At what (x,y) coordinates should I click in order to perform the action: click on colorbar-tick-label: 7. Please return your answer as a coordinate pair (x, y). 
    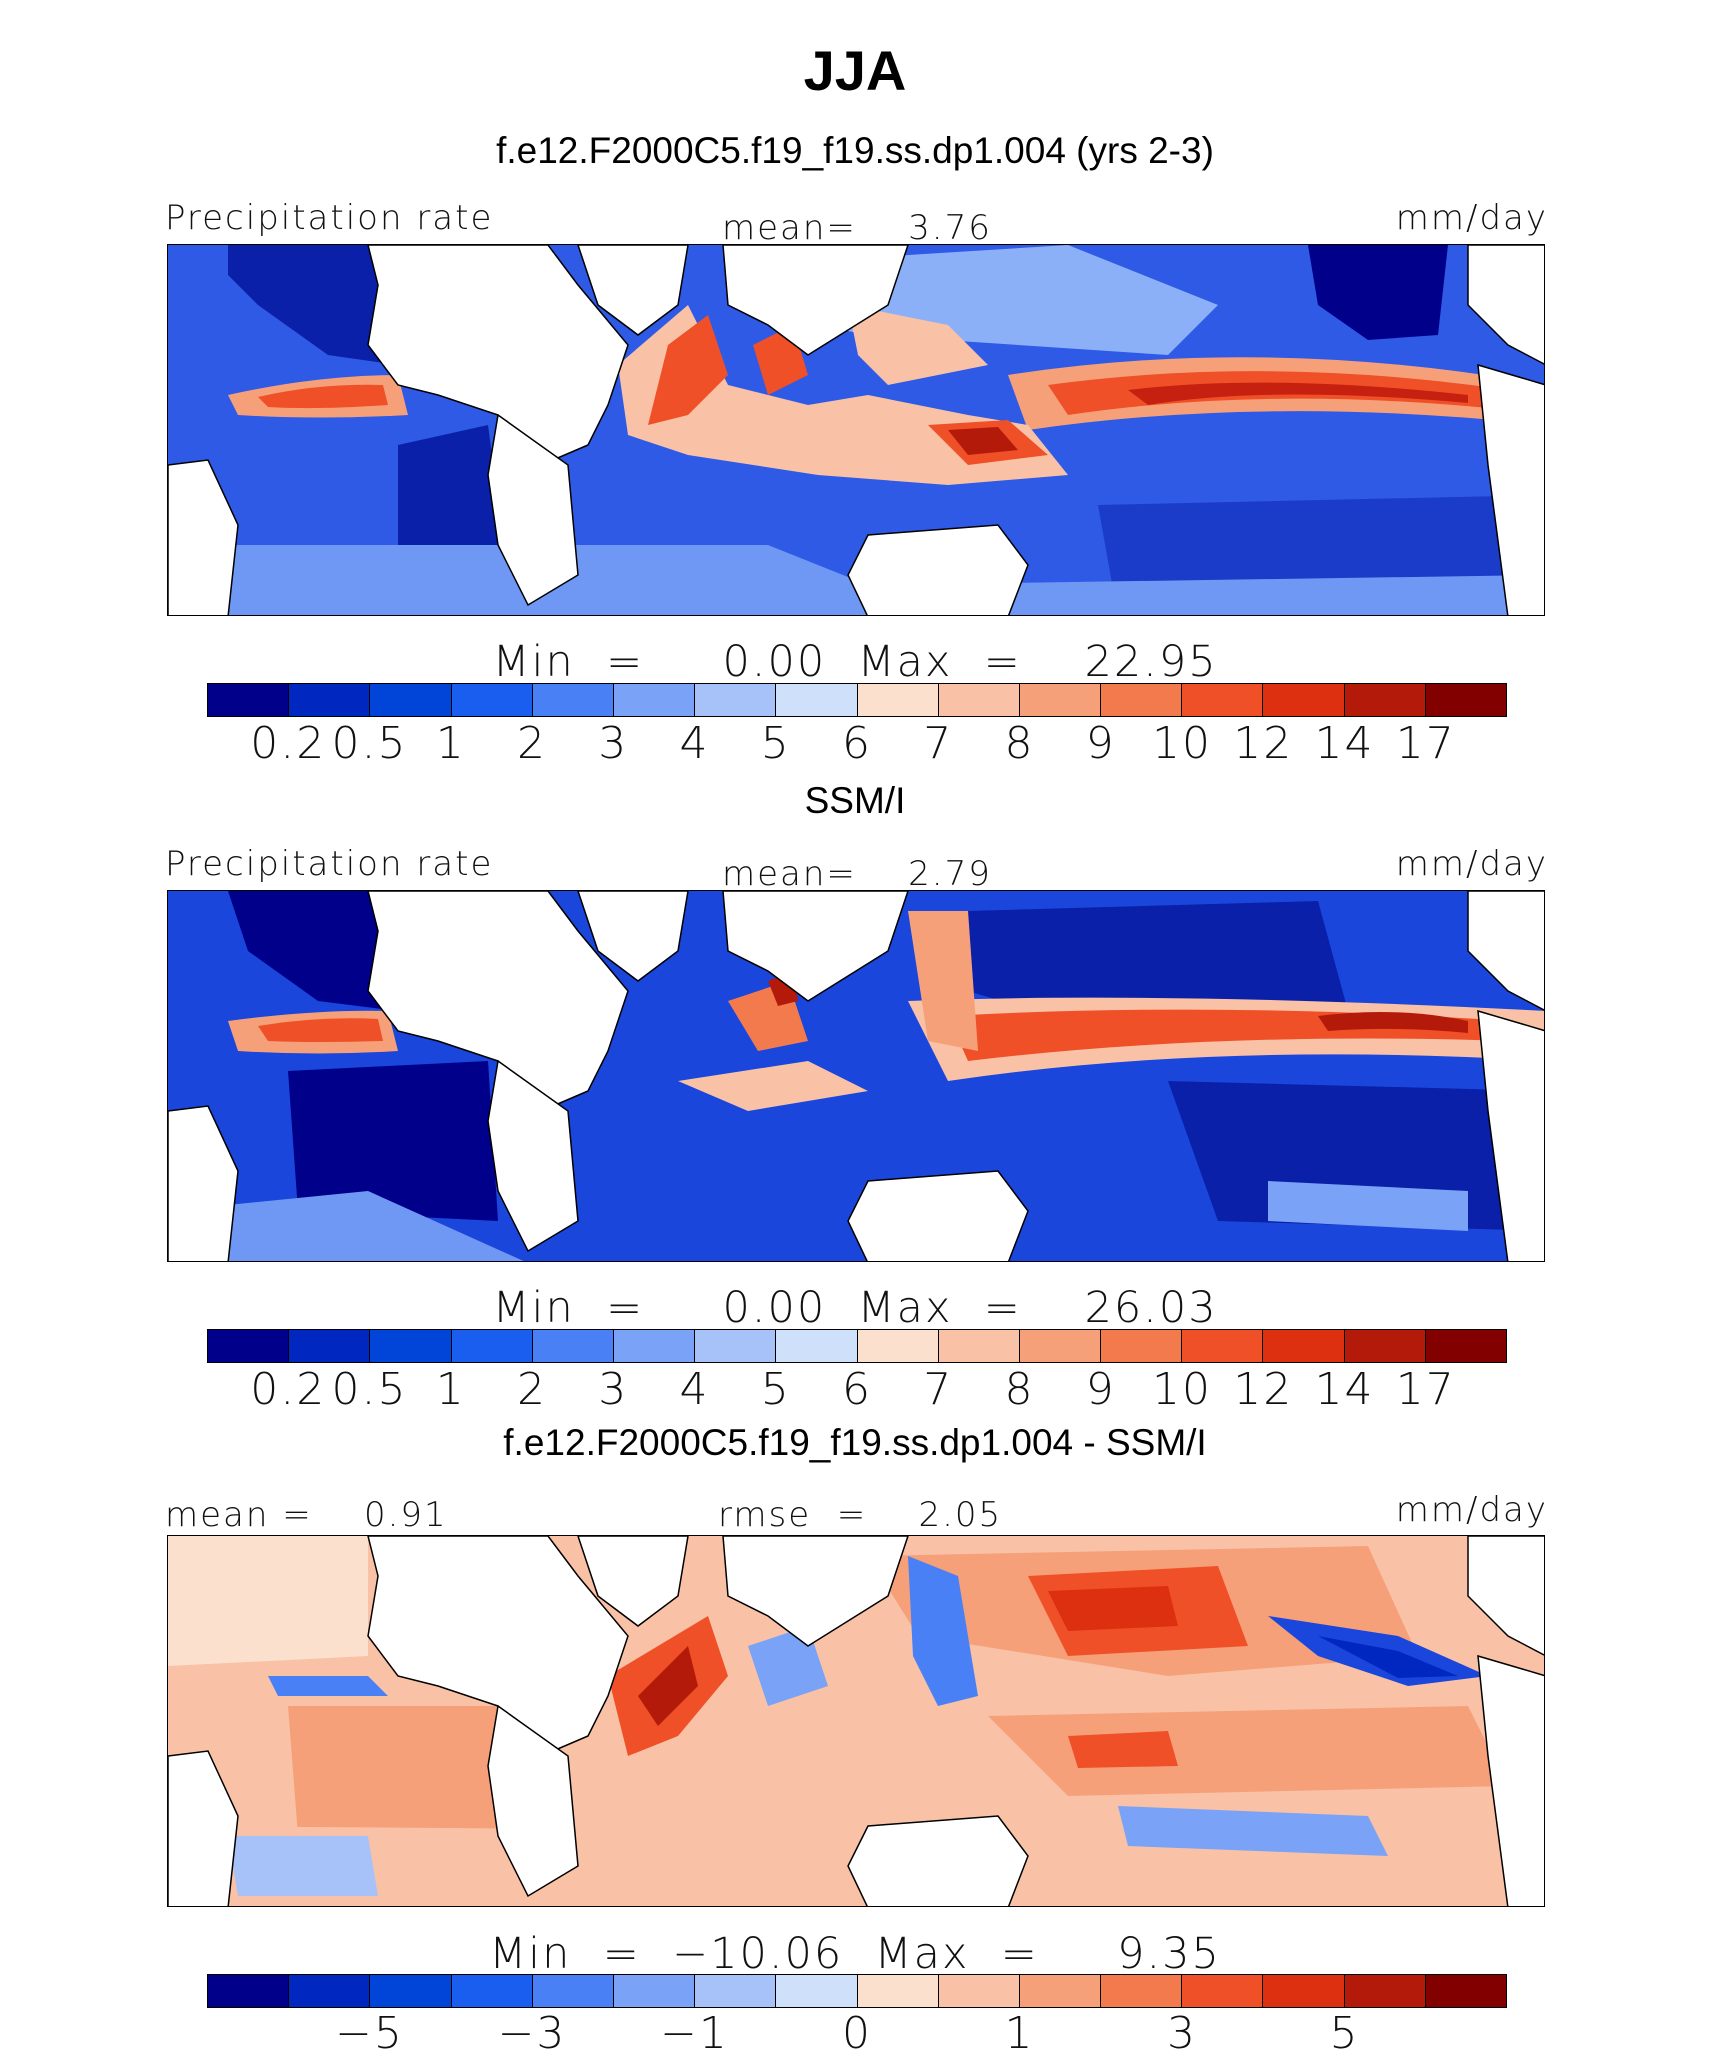
    Looking at the image, I should click on (938, 743).